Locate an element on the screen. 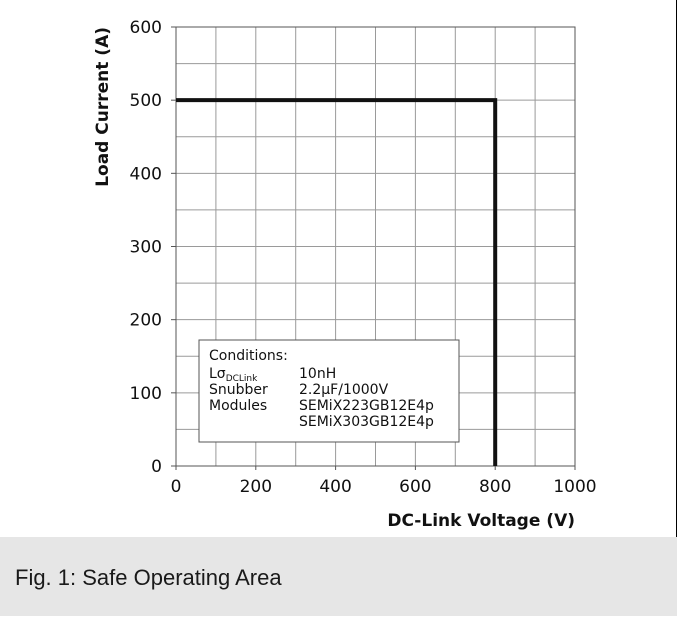  y-tick-label: 0 is located at coordinates (156, 467).